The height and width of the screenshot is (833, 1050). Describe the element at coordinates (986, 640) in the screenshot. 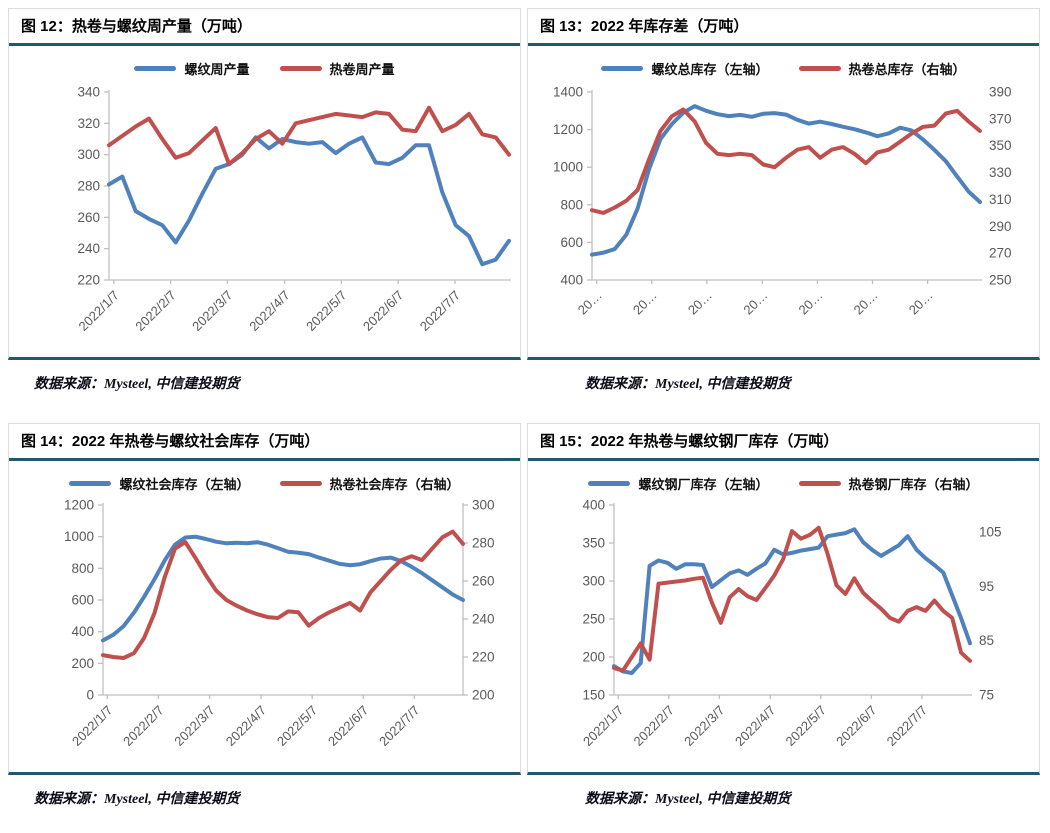

I see `svg-text: 85` at that location.